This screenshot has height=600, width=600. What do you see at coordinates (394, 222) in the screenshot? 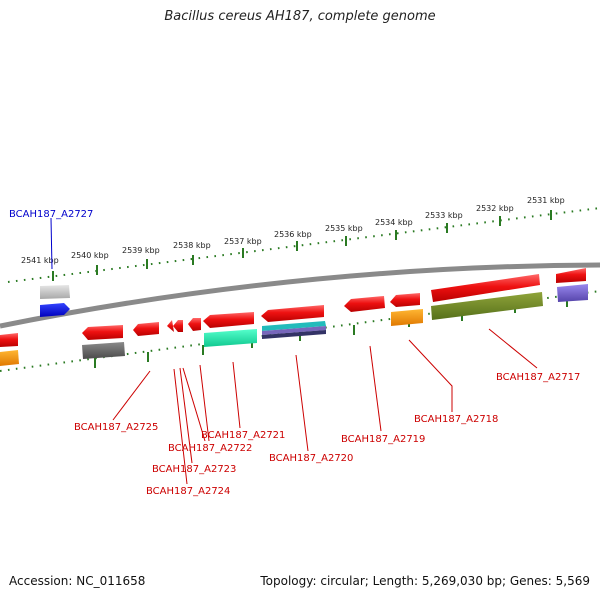
I see `scale-label: 2534 kbp` at bounding box center [394, 222].